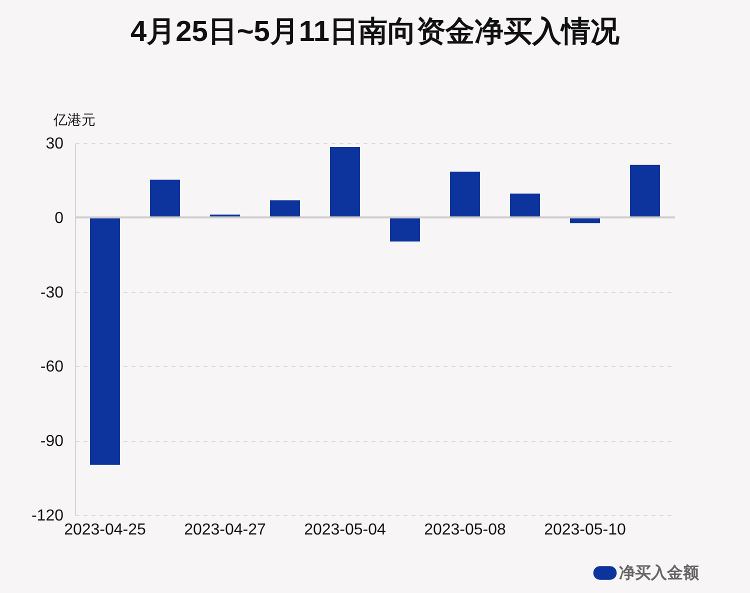 The width and height of the screenshot is (750, 593). What do you see at coordinates (59, 218) in the screenshot?
I see `y-tick-label: 0` at bounding box center [59, 218].